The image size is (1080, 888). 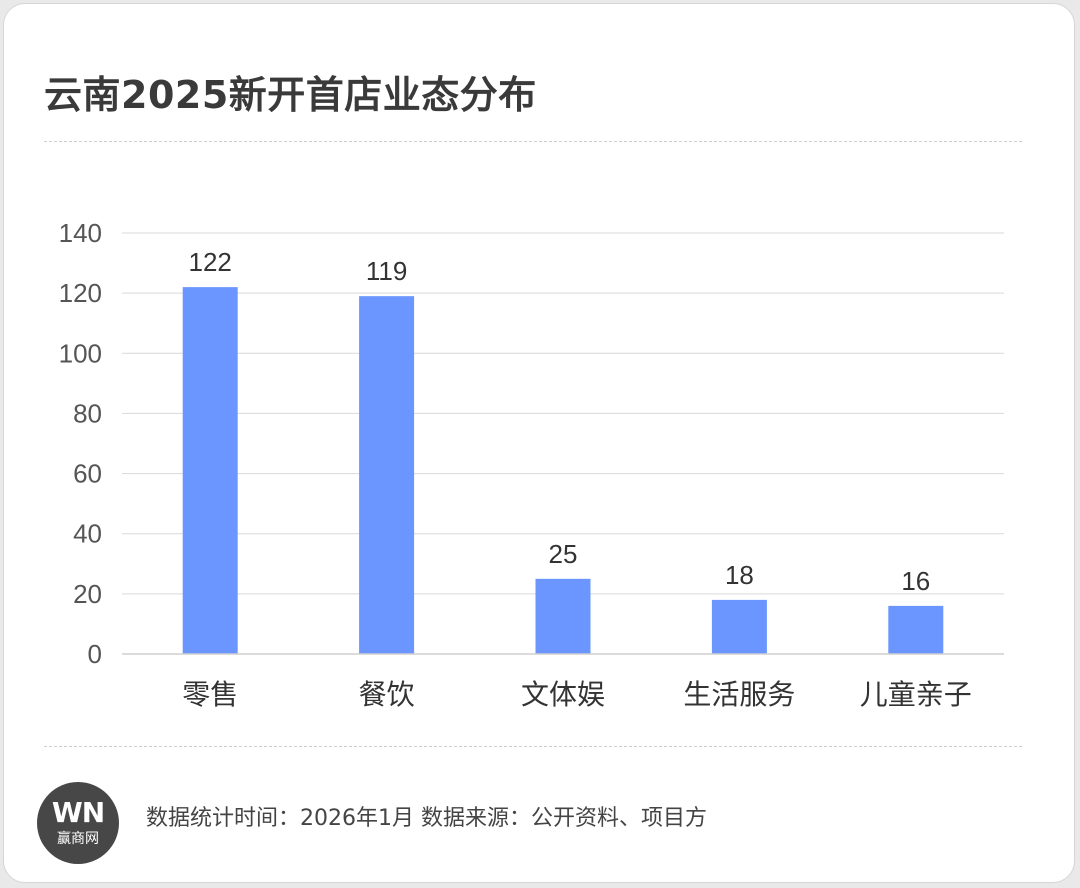 I want to click on chart-title: 云南2025新开首店业态分布, so click(x=290, y=95).